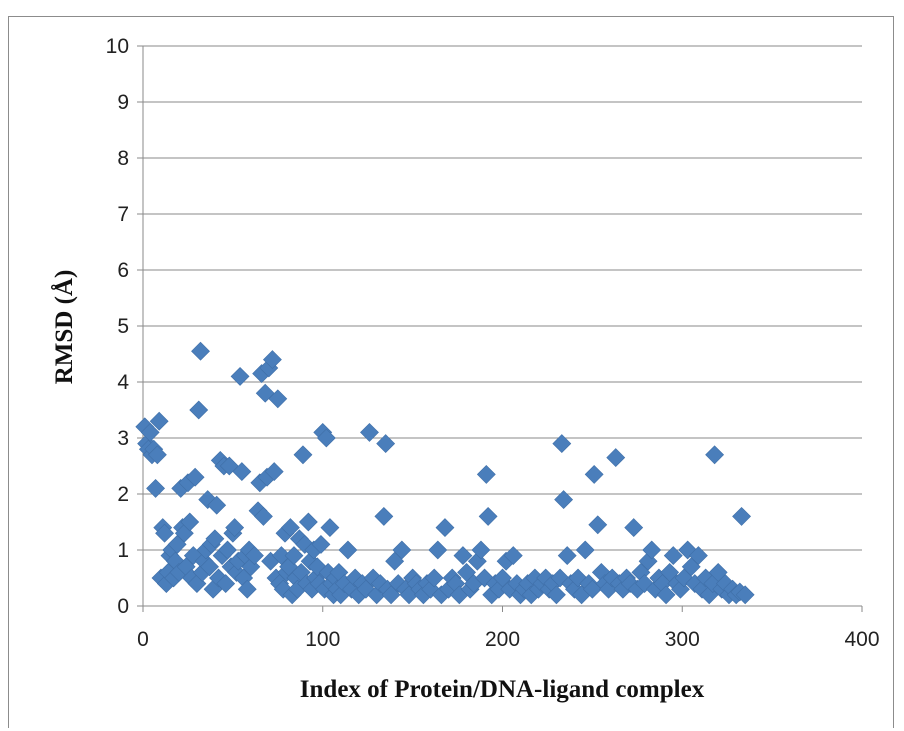  What do you see at coordinates (143, 639) in the screenshot?
I see `x-tick-label-0: 0` at bounding box center [143, 639].